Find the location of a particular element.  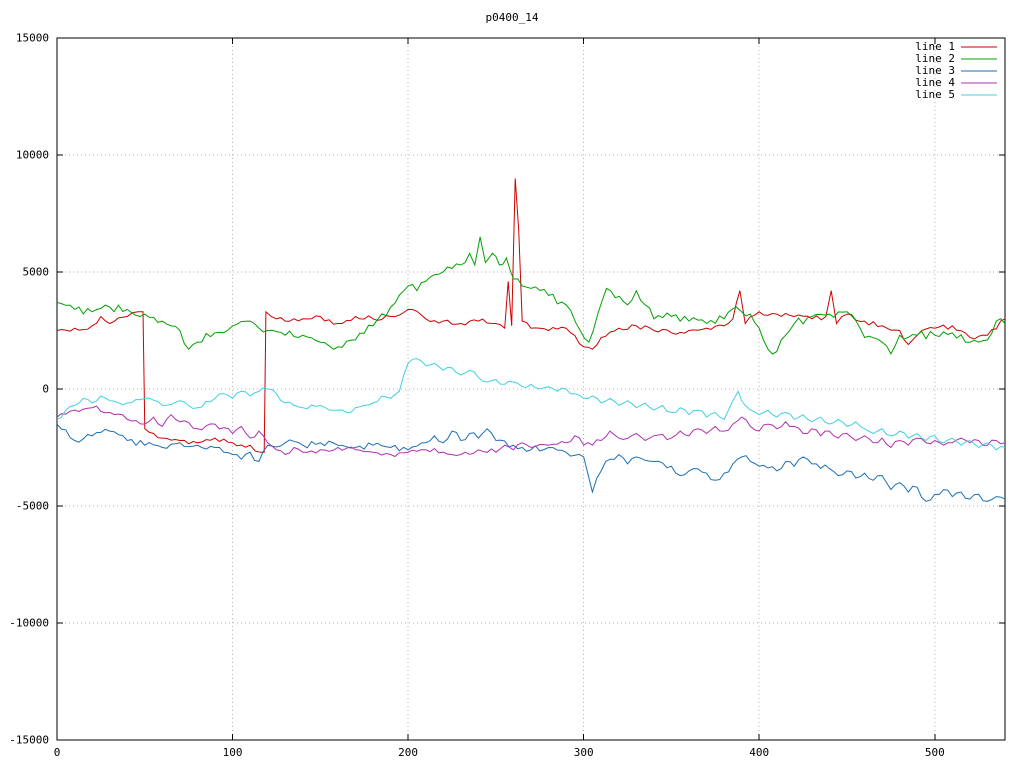

legend-label: line 2 is located at coordinates (935, 58).